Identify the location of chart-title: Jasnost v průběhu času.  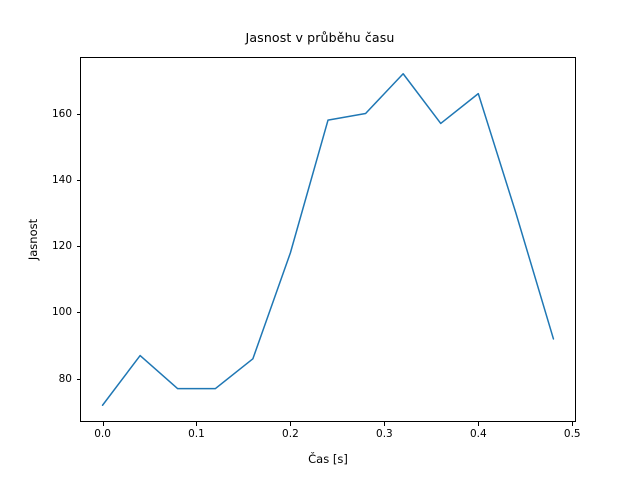
(320, 37).